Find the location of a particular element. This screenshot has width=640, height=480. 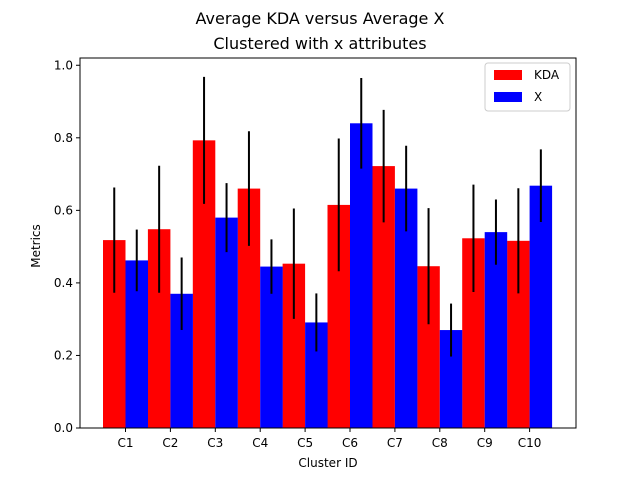

legend-label-kda: KDA is located at coordinates (547, 75).